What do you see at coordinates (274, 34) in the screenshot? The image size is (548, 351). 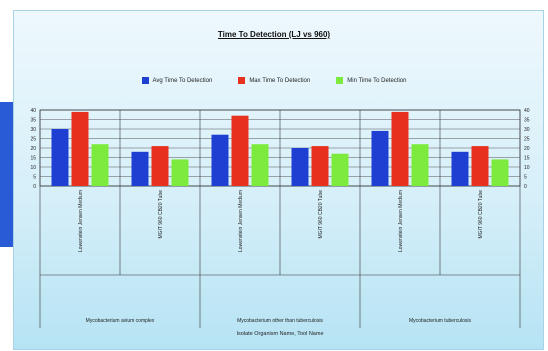 I see `chart-title: Time To Detection (LJ vs 960)` at bounding box center [274, 34].